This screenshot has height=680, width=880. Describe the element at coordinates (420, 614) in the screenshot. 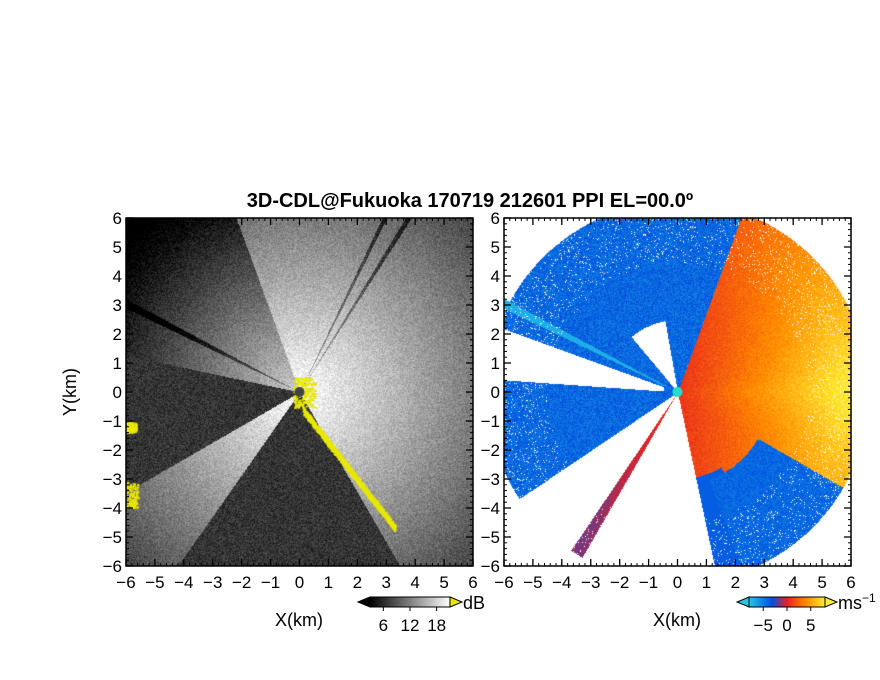

I see `reflectivity-colorbar: 6 12 18 dB` at that location.